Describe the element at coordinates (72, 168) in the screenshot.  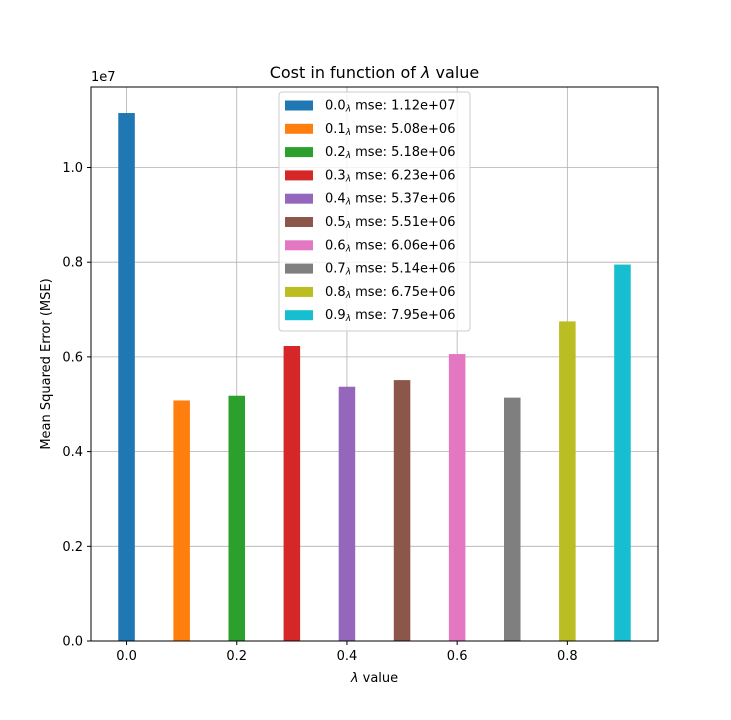
I see `y-tick-label: 1.0` at that location.